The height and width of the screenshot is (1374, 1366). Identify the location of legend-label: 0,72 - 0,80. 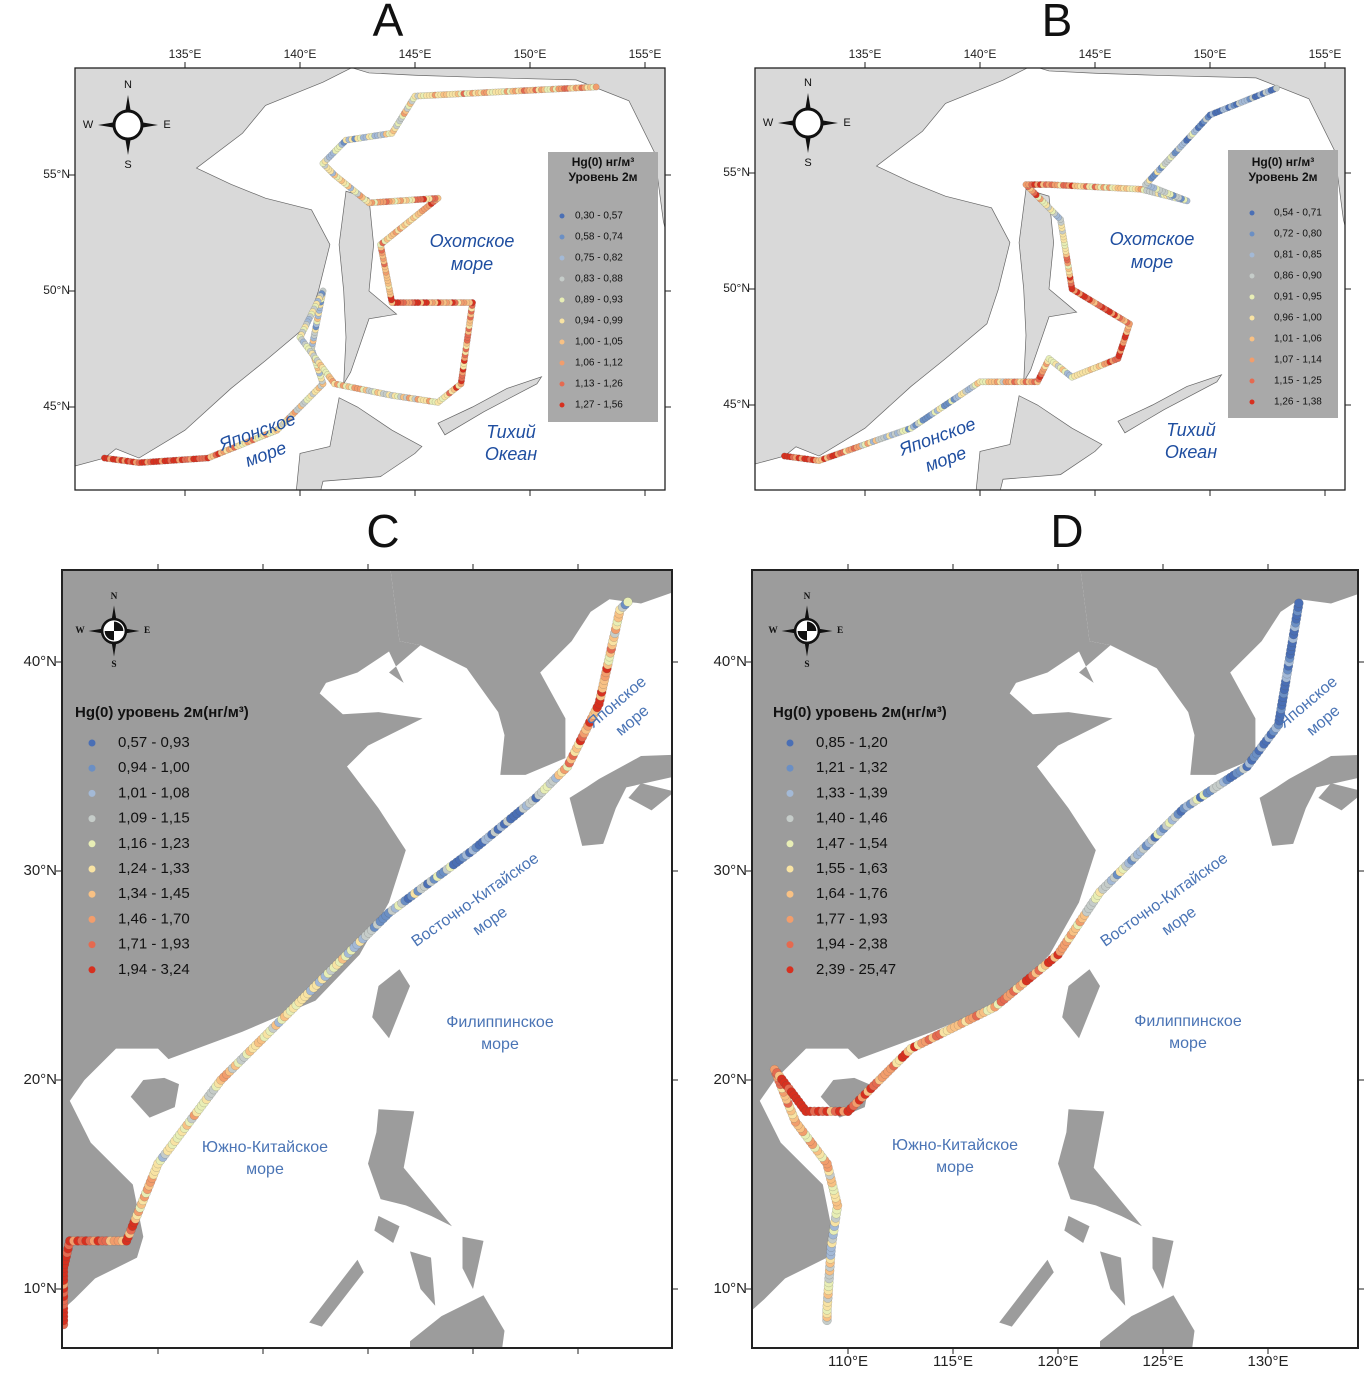
(1298, 234).